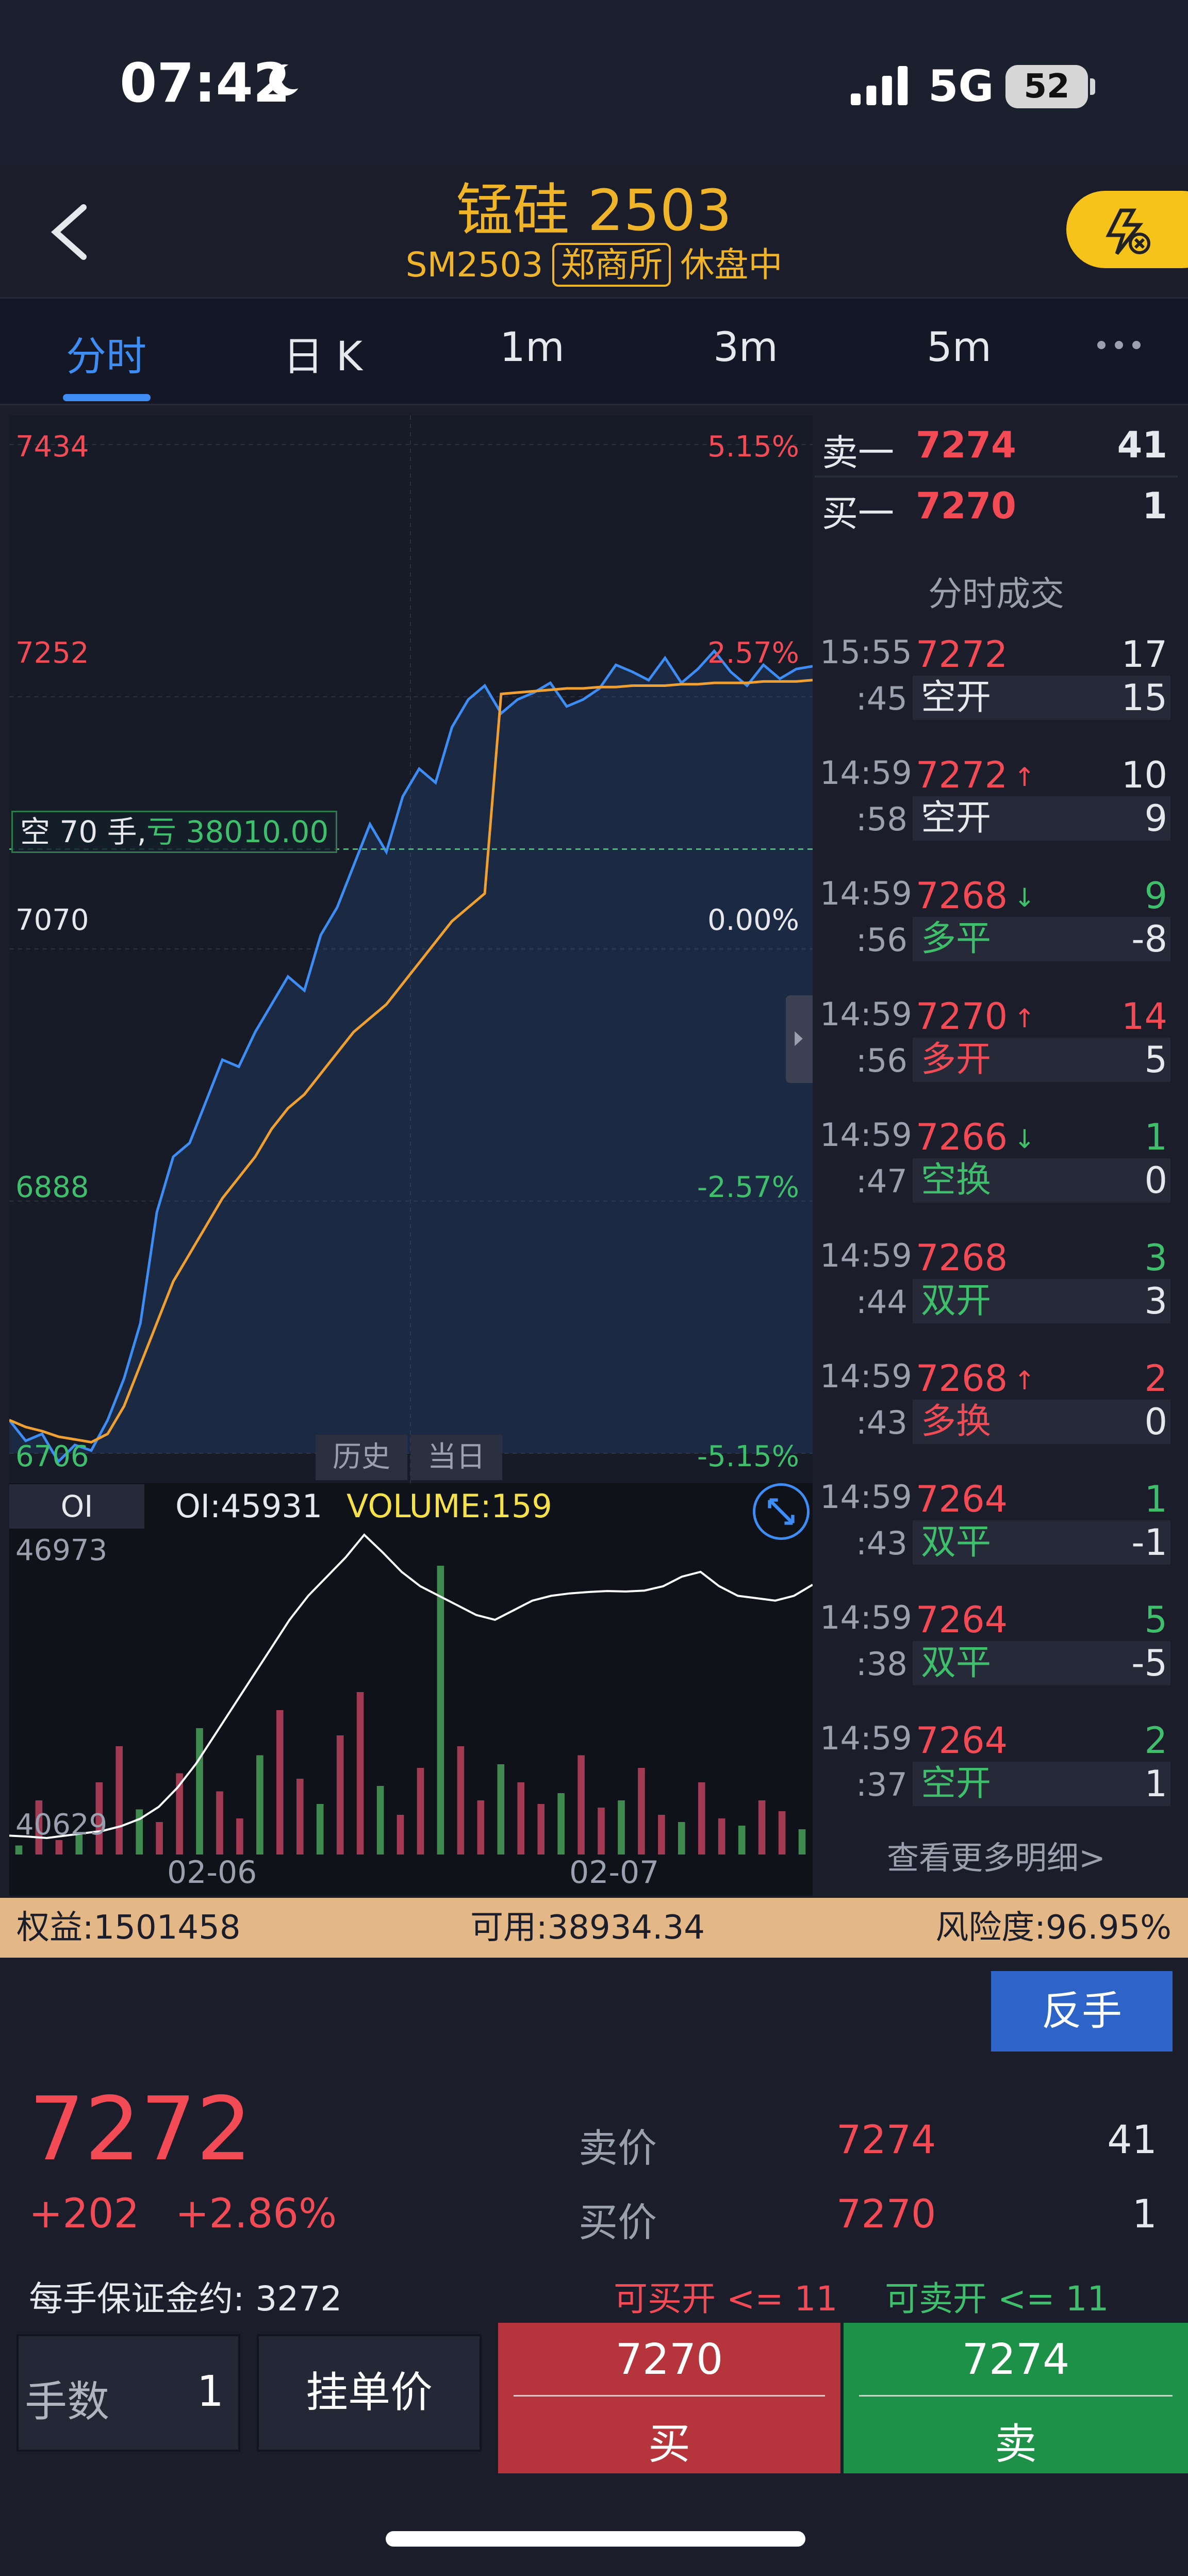 The image size is (1188, 2576). I want to click on tick-quantity: 14, so click(1144, 1016).